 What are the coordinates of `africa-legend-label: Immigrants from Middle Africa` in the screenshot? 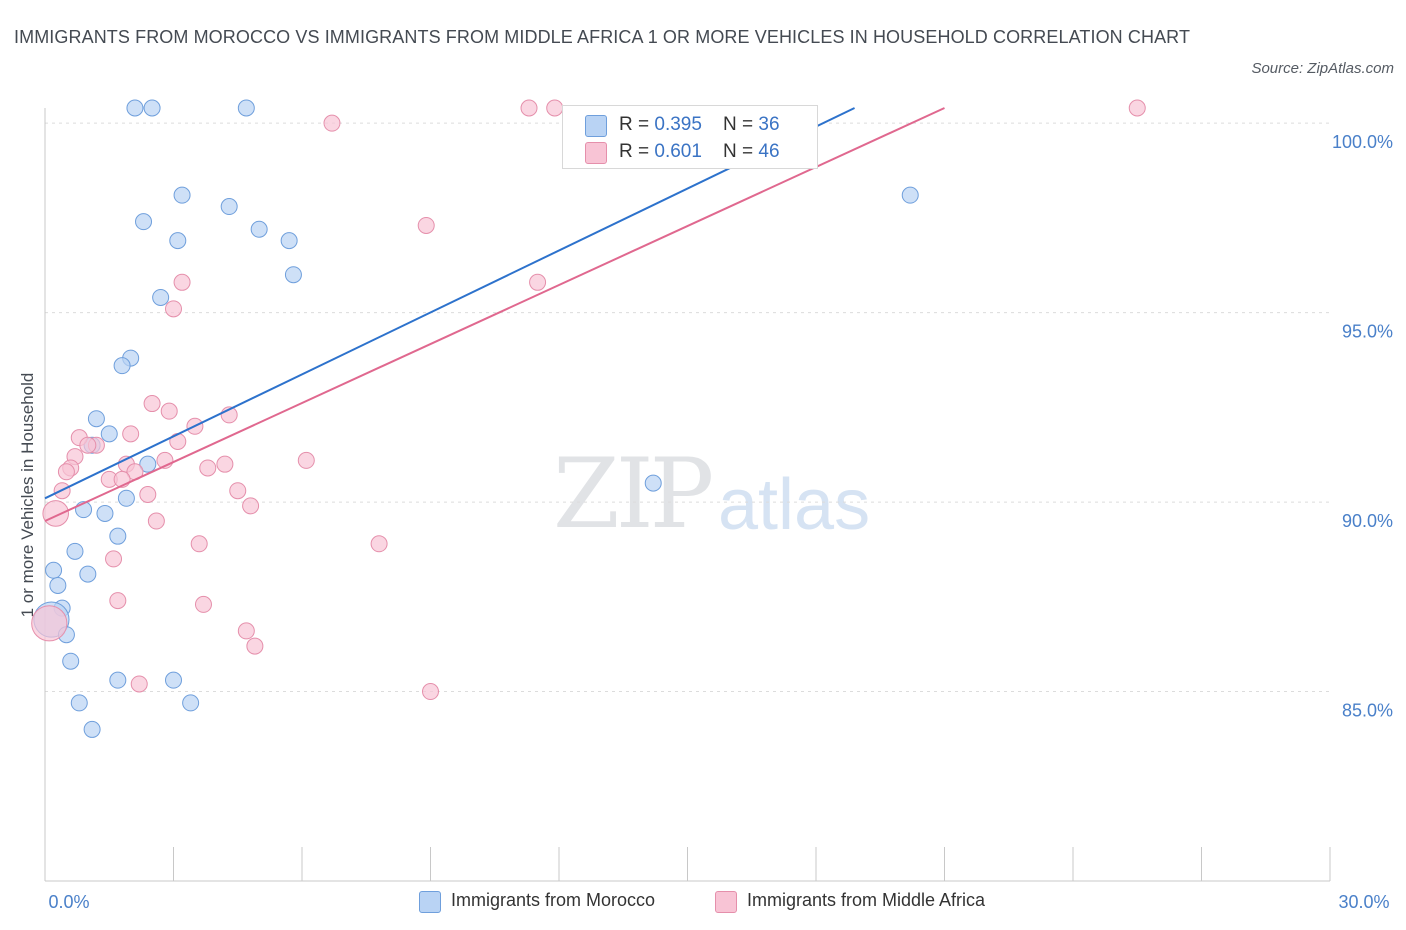 It's located at (866, 900).